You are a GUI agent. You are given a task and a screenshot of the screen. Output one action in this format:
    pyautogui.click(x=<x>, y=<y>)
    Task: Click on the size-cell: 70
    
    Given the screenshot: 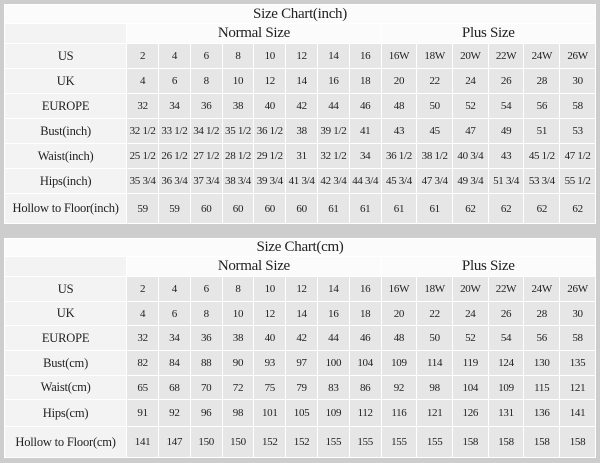 What is the action you would take?
    pyautogui.click(x=206, y=387)
    